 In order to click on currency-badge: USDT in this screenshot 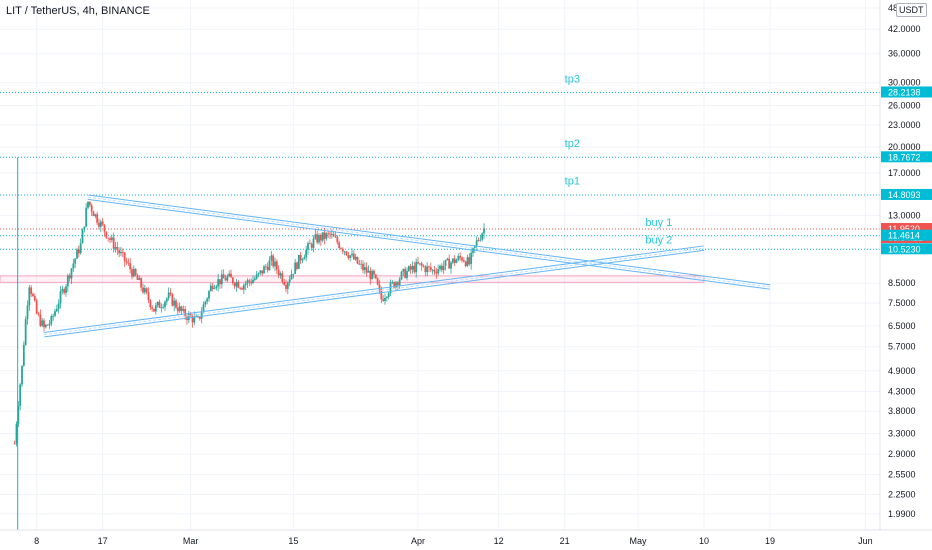, I will do `click(911, 10)`.